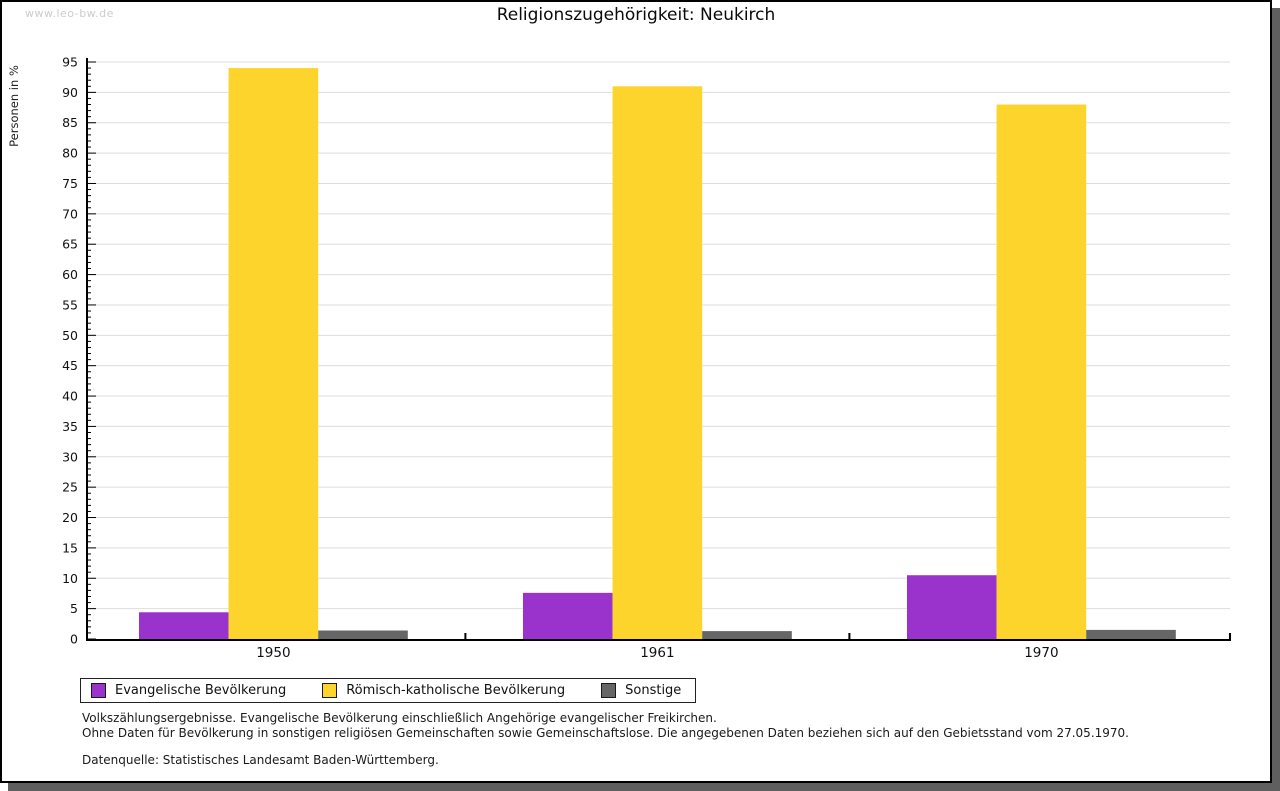  Describe the element at coordinates (70, 213) in the screenshot. I see `y-tick-label: 70` at that location.